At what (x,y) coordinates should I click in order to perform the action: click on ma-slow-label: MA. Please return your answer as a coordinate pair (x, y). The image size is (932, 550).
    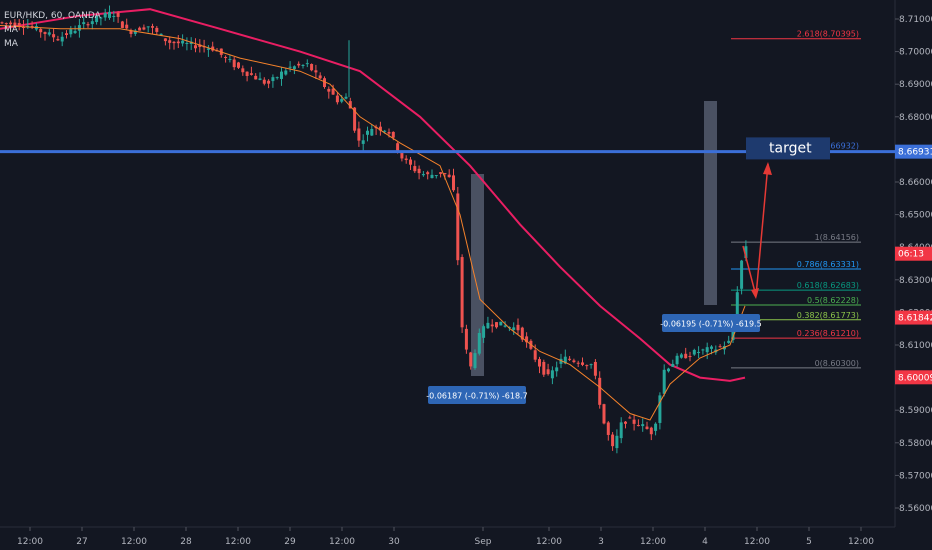
    Looking at the image, I should click on (11, 44).